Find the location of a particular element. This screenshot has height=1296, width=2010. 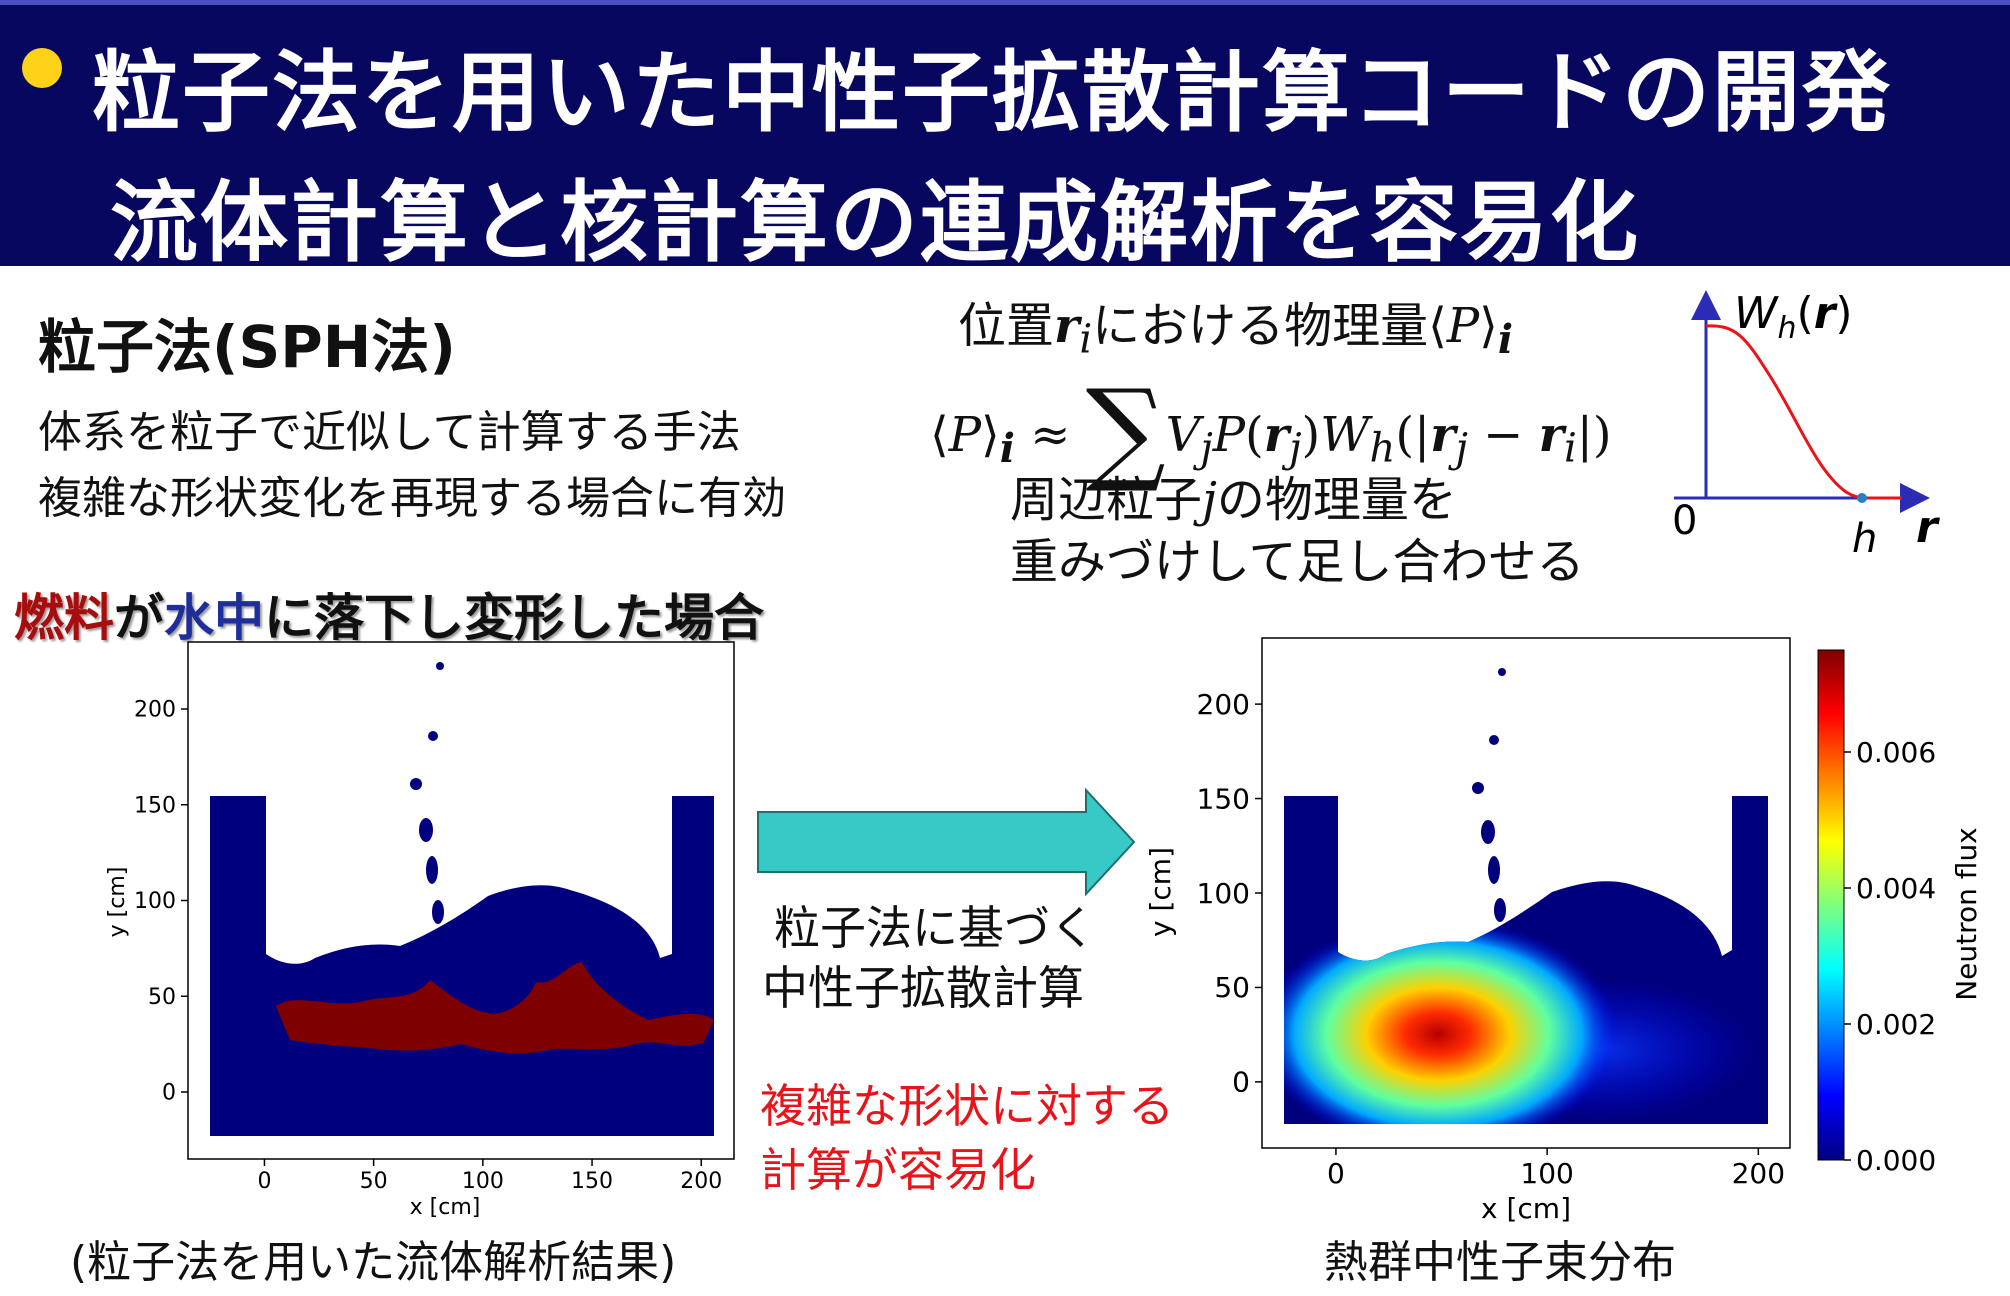

colorbar-tick-label: 0.006 is located at coordinates (1896, 752).